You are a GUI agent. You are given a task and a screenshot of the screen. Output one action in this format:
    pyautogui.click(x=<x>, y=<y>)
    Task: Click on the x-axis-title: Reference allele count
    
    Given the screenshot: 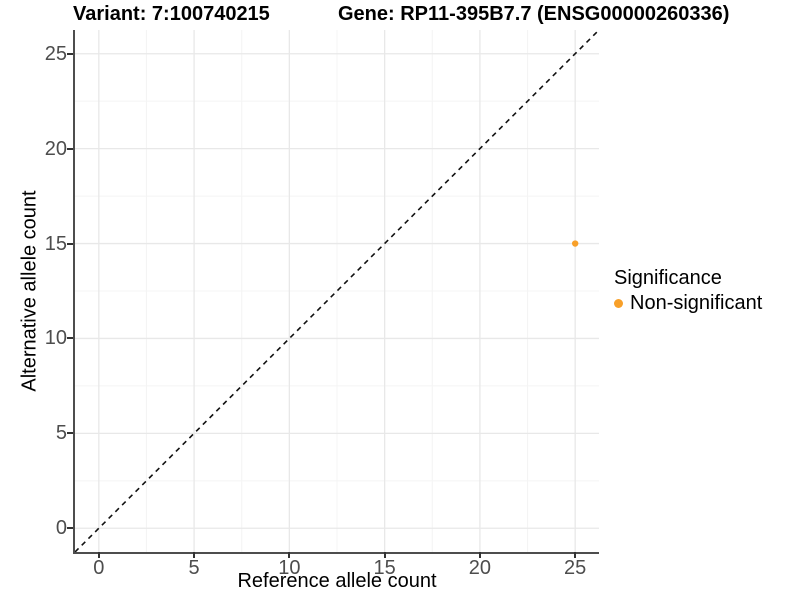 What is the action you would take?
    pyautogui.click(x=337, y=581)
    